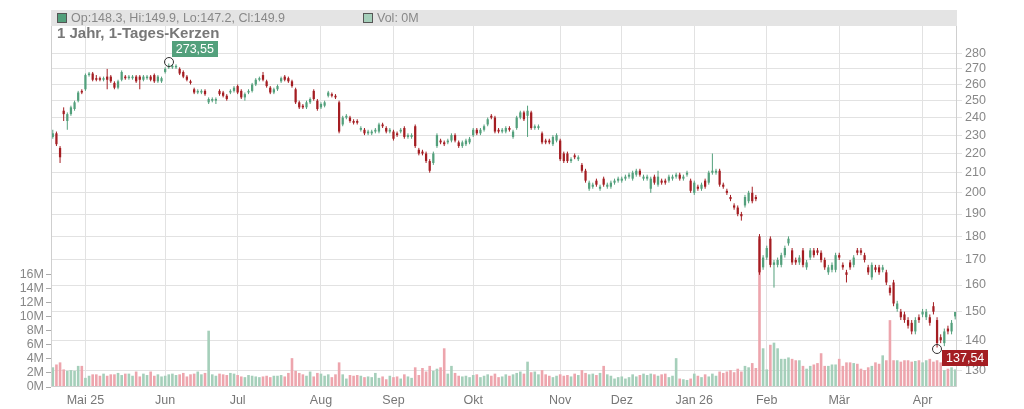 The image size is (1024, 409). What do you see at coordinates (975, 134) in the screenshot?
I see `y-tick-label: 230` at bounding box center [975, 134].